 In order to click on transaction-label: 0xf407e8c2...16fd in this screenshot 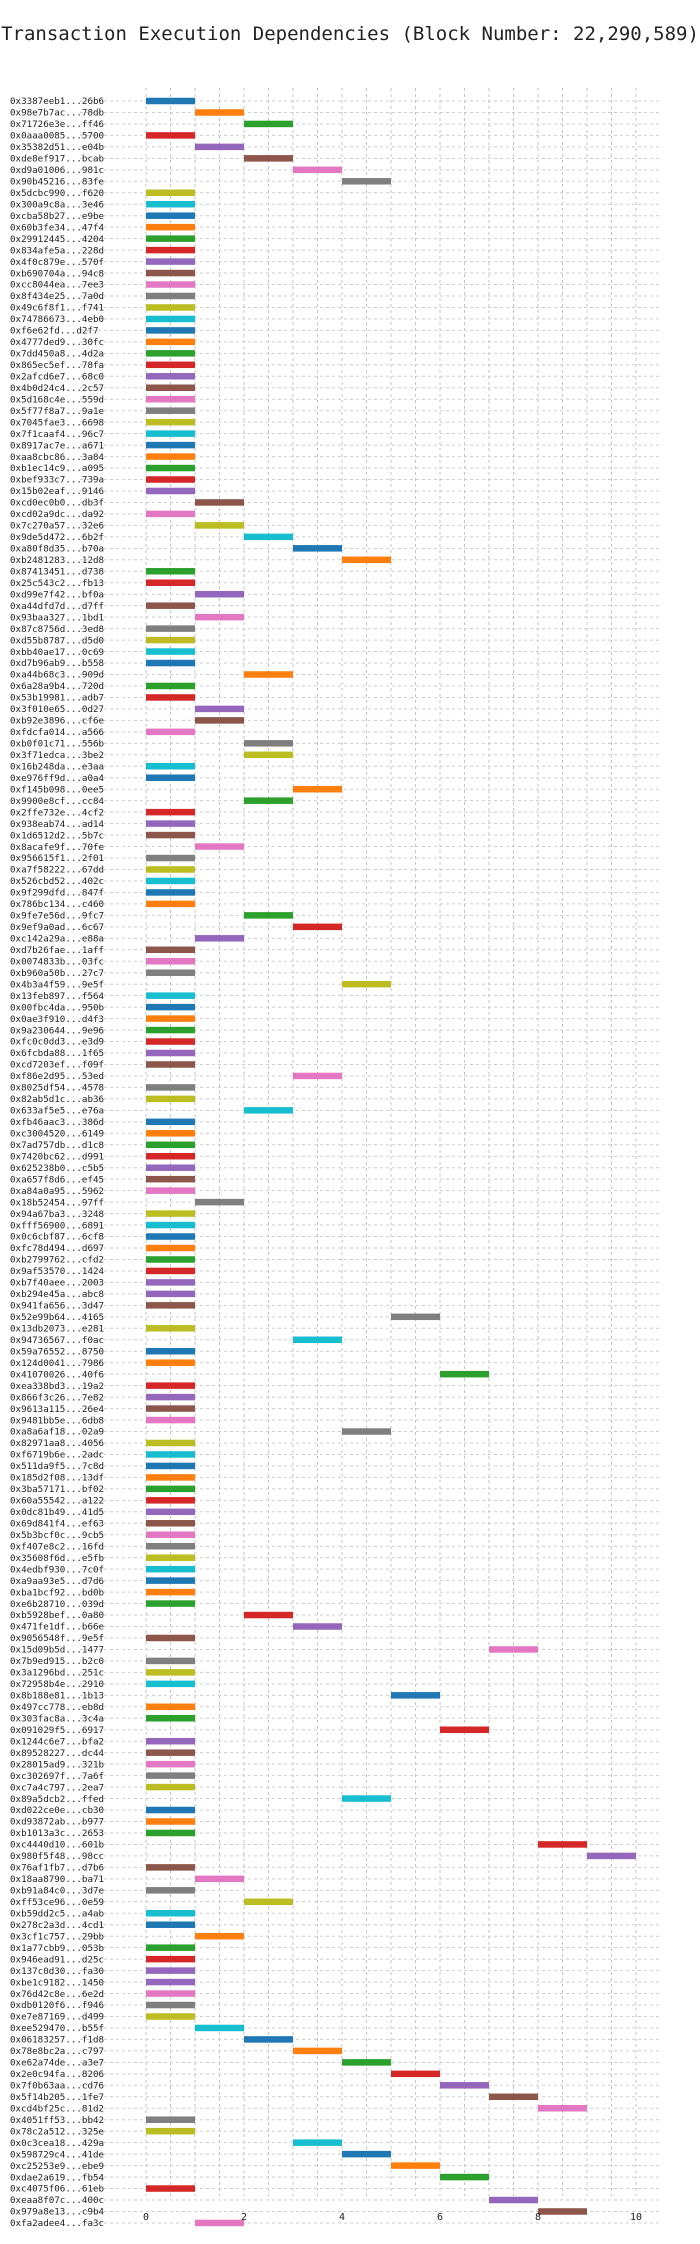, I will do `click(57, 1546)`.